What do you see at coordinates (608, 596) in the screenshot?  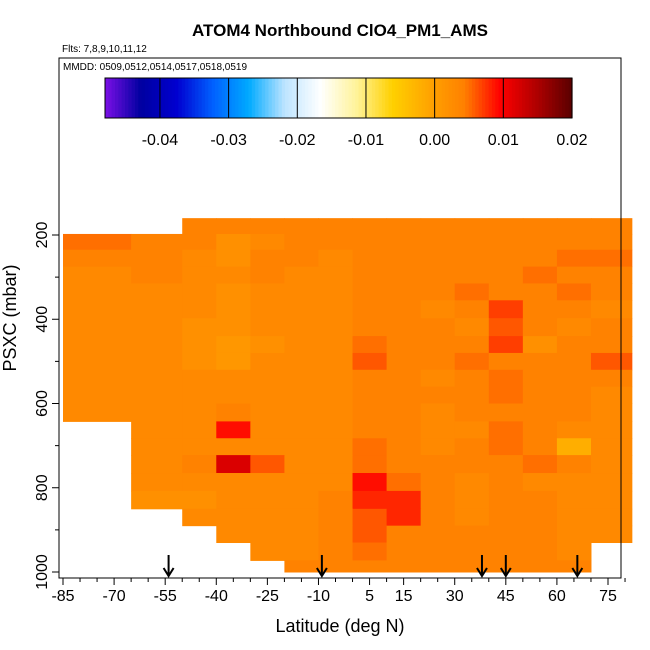 I see `x-tick-label: 75` at bounding box center [608, 596].